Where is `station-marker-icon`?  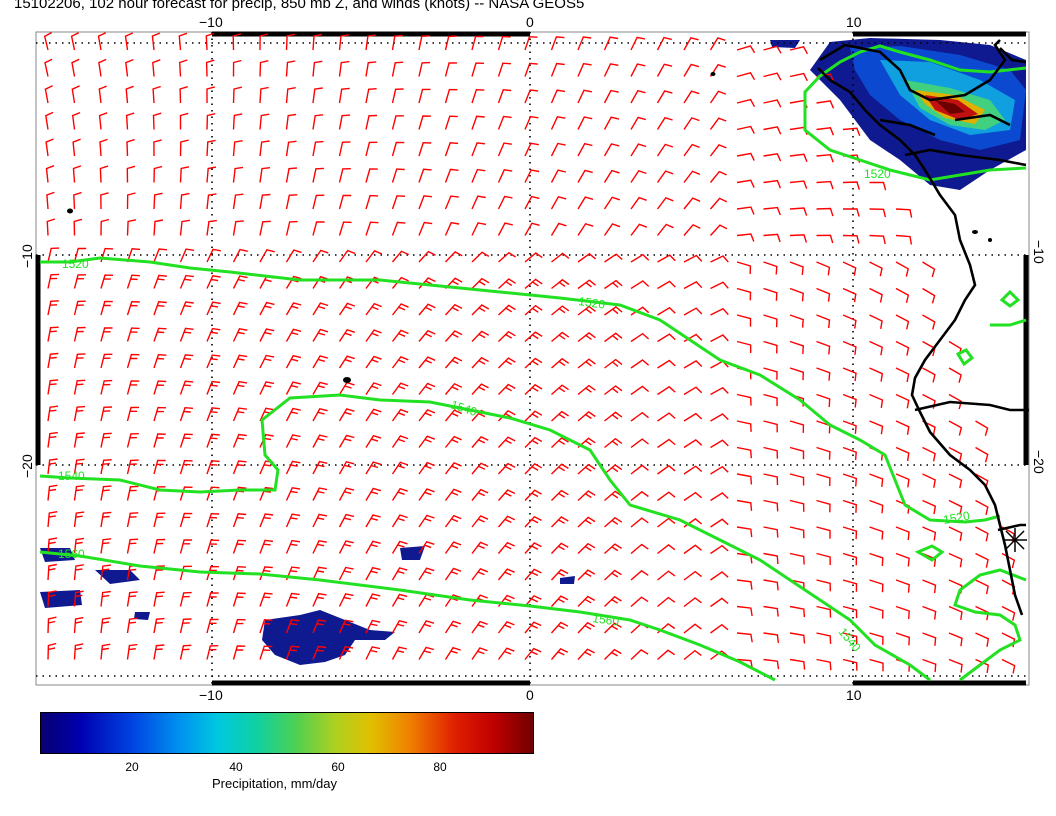 station-marker-icon is located at coordinates (1015, 540).